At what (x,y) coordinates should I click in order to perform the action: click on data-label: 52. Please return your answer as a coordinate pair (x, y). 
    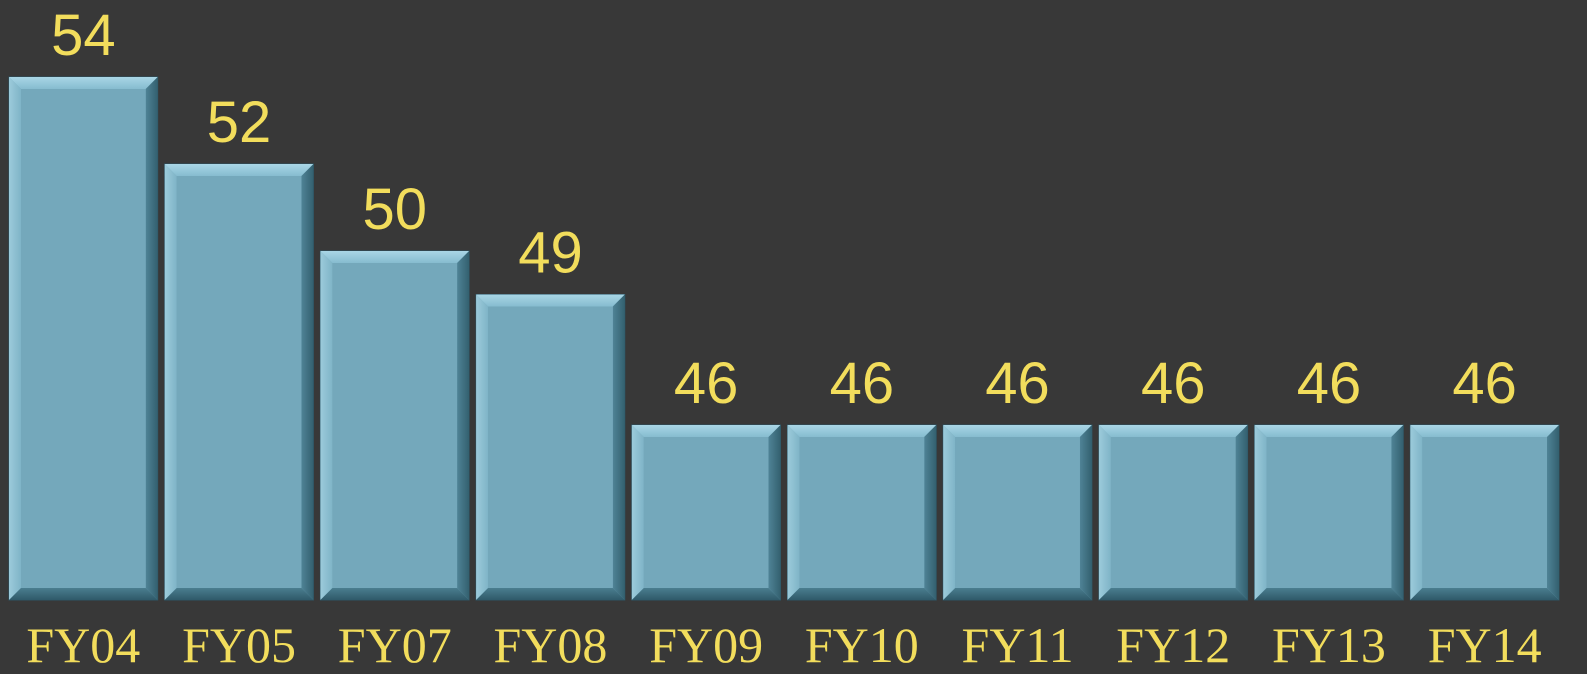
    Looking at the image, I should click on (239, 122).